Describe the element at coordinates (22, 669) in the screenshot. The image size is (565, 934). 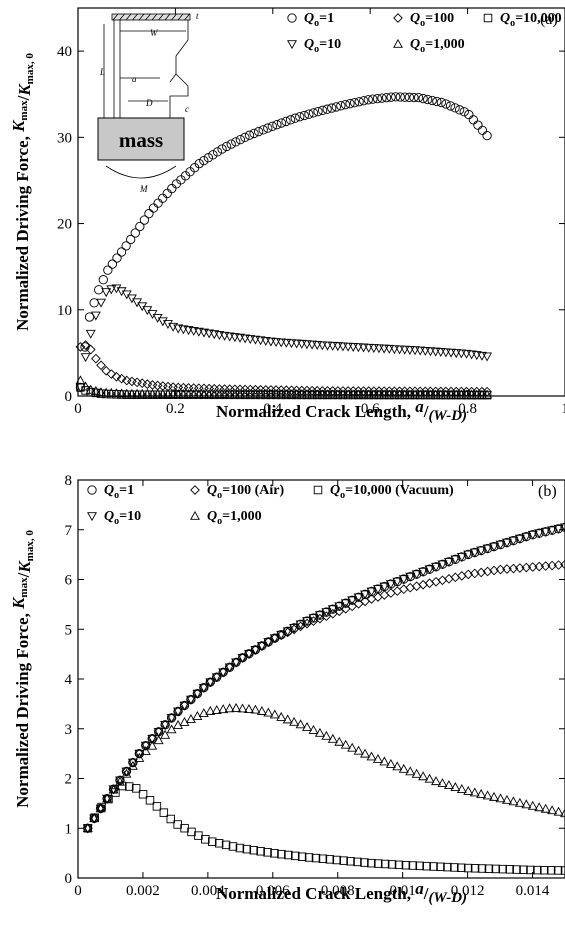
I see `y-axis-label-b: Normalized Driving Force, Kmax/Kmax, 0` at that location.